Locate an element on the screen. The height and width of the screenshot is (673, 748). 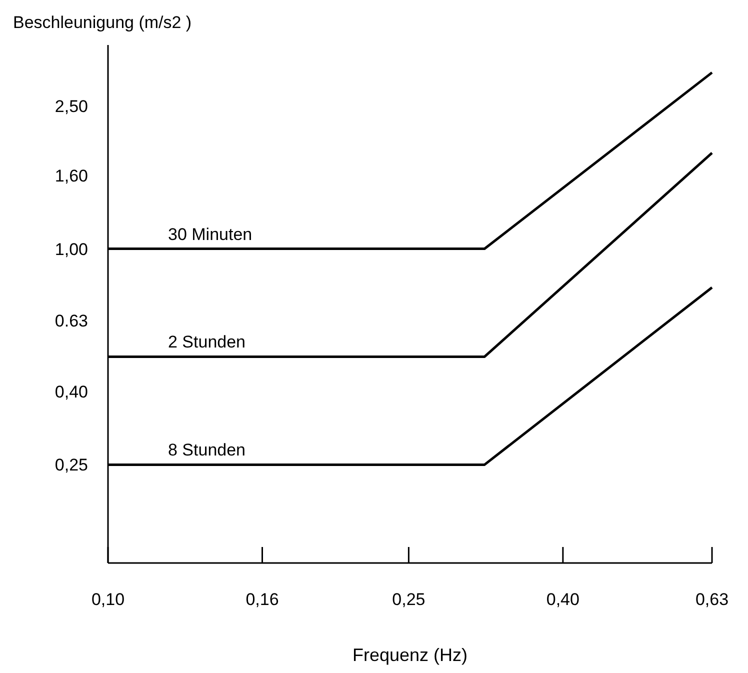
series-label: 8 Stunden is located at coordinates (207, 450).